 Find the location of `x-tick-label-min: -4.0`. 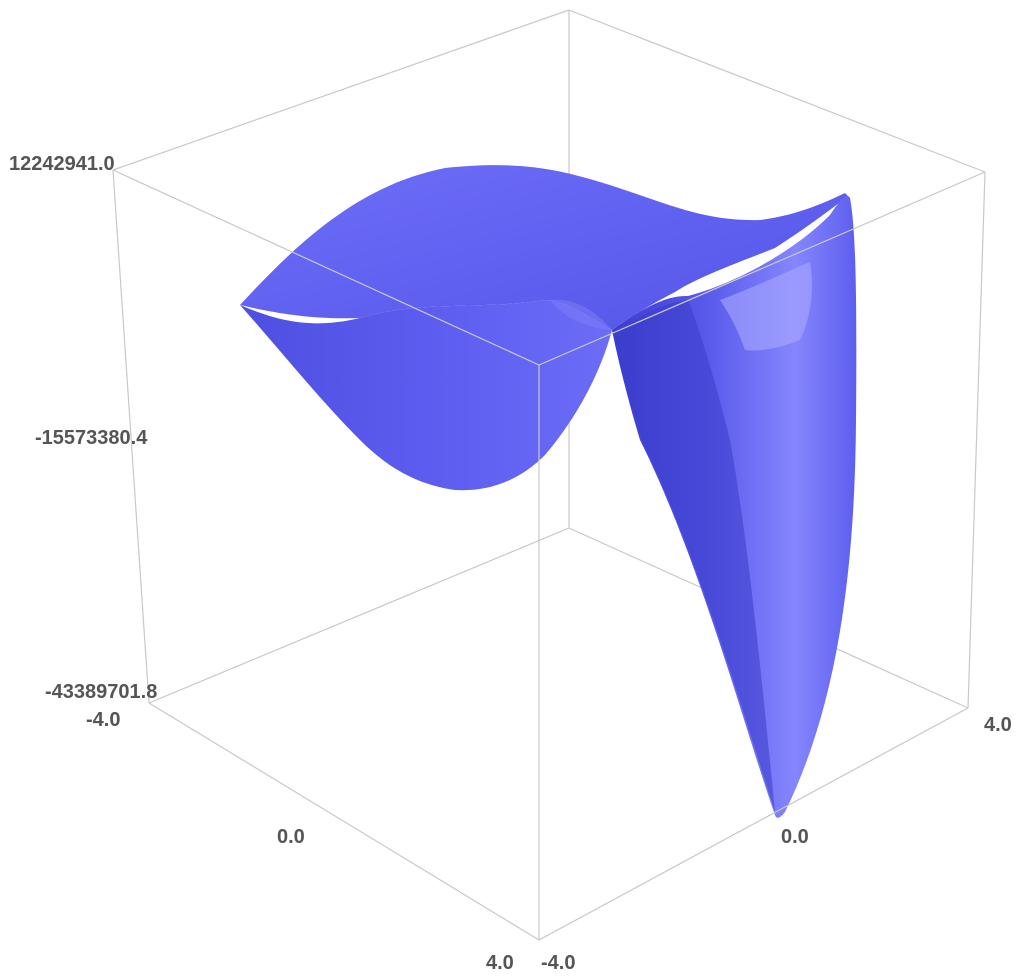

x-tick-label-min: -4.0 is located at coordinates (103, 720).